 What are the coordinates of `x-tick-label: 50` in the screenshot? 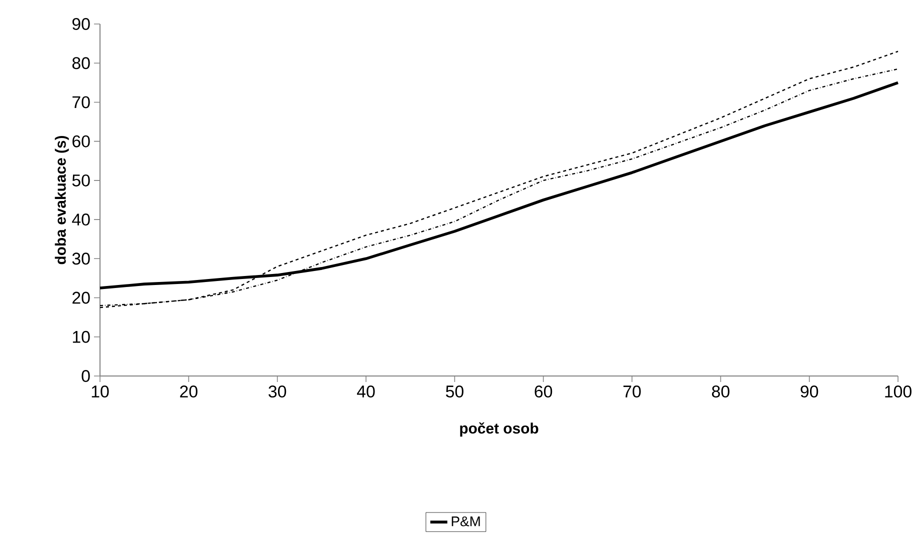 It's located at (455, 392).